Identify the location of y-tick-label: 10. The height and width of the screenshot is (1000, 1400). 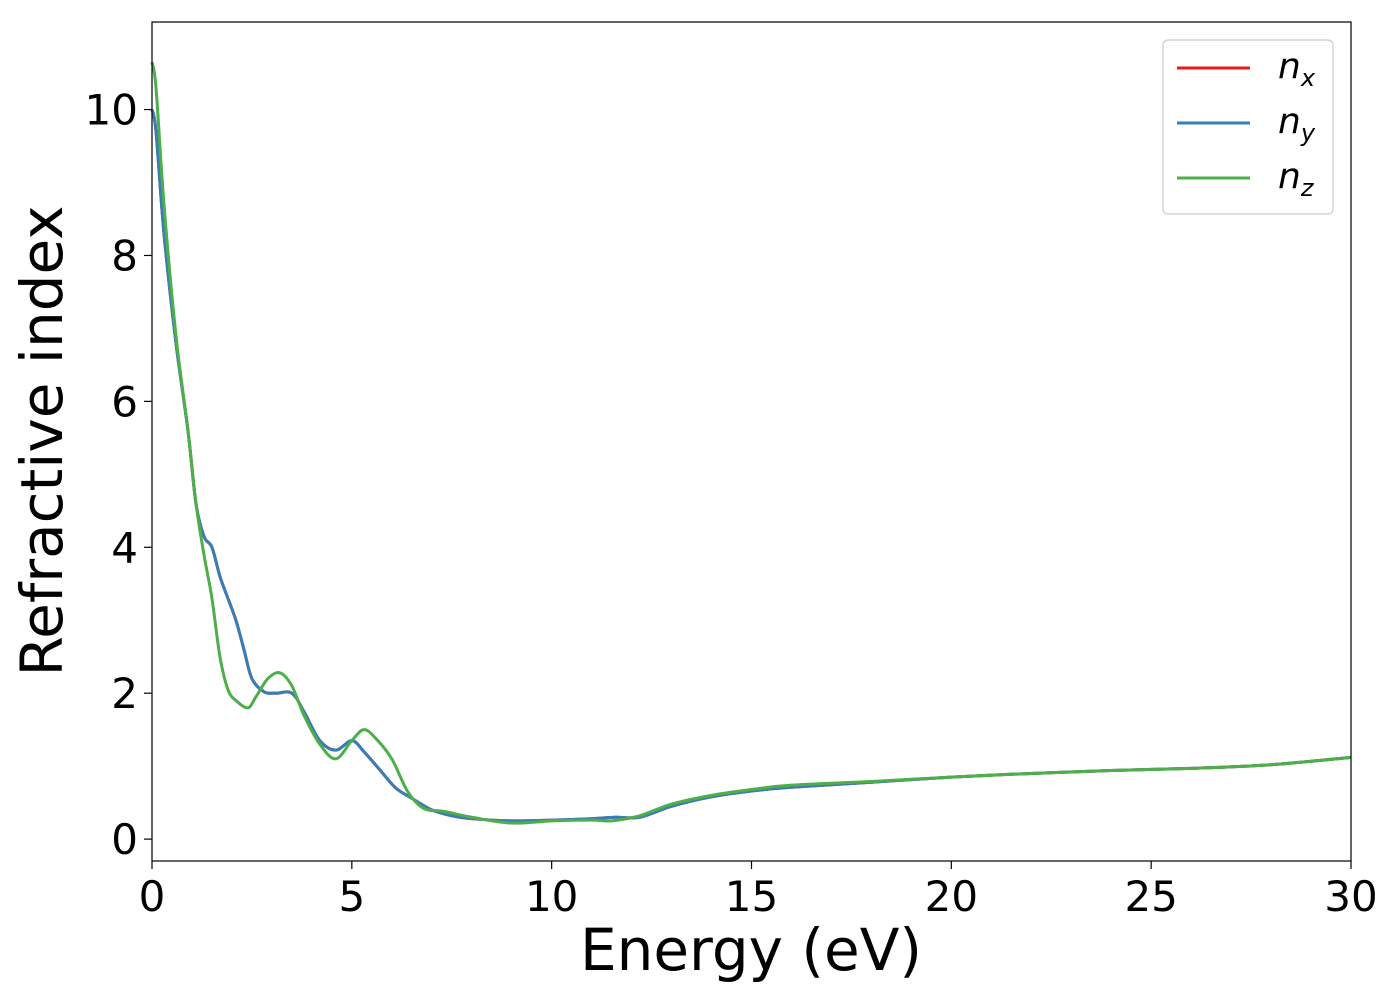
(111, 110).